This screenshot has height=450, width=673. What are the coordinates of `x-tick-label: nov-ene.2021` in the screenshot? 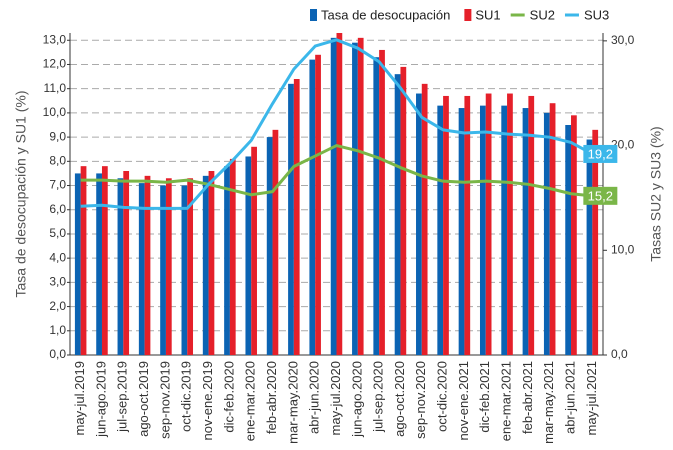 It's located at (463, 401).